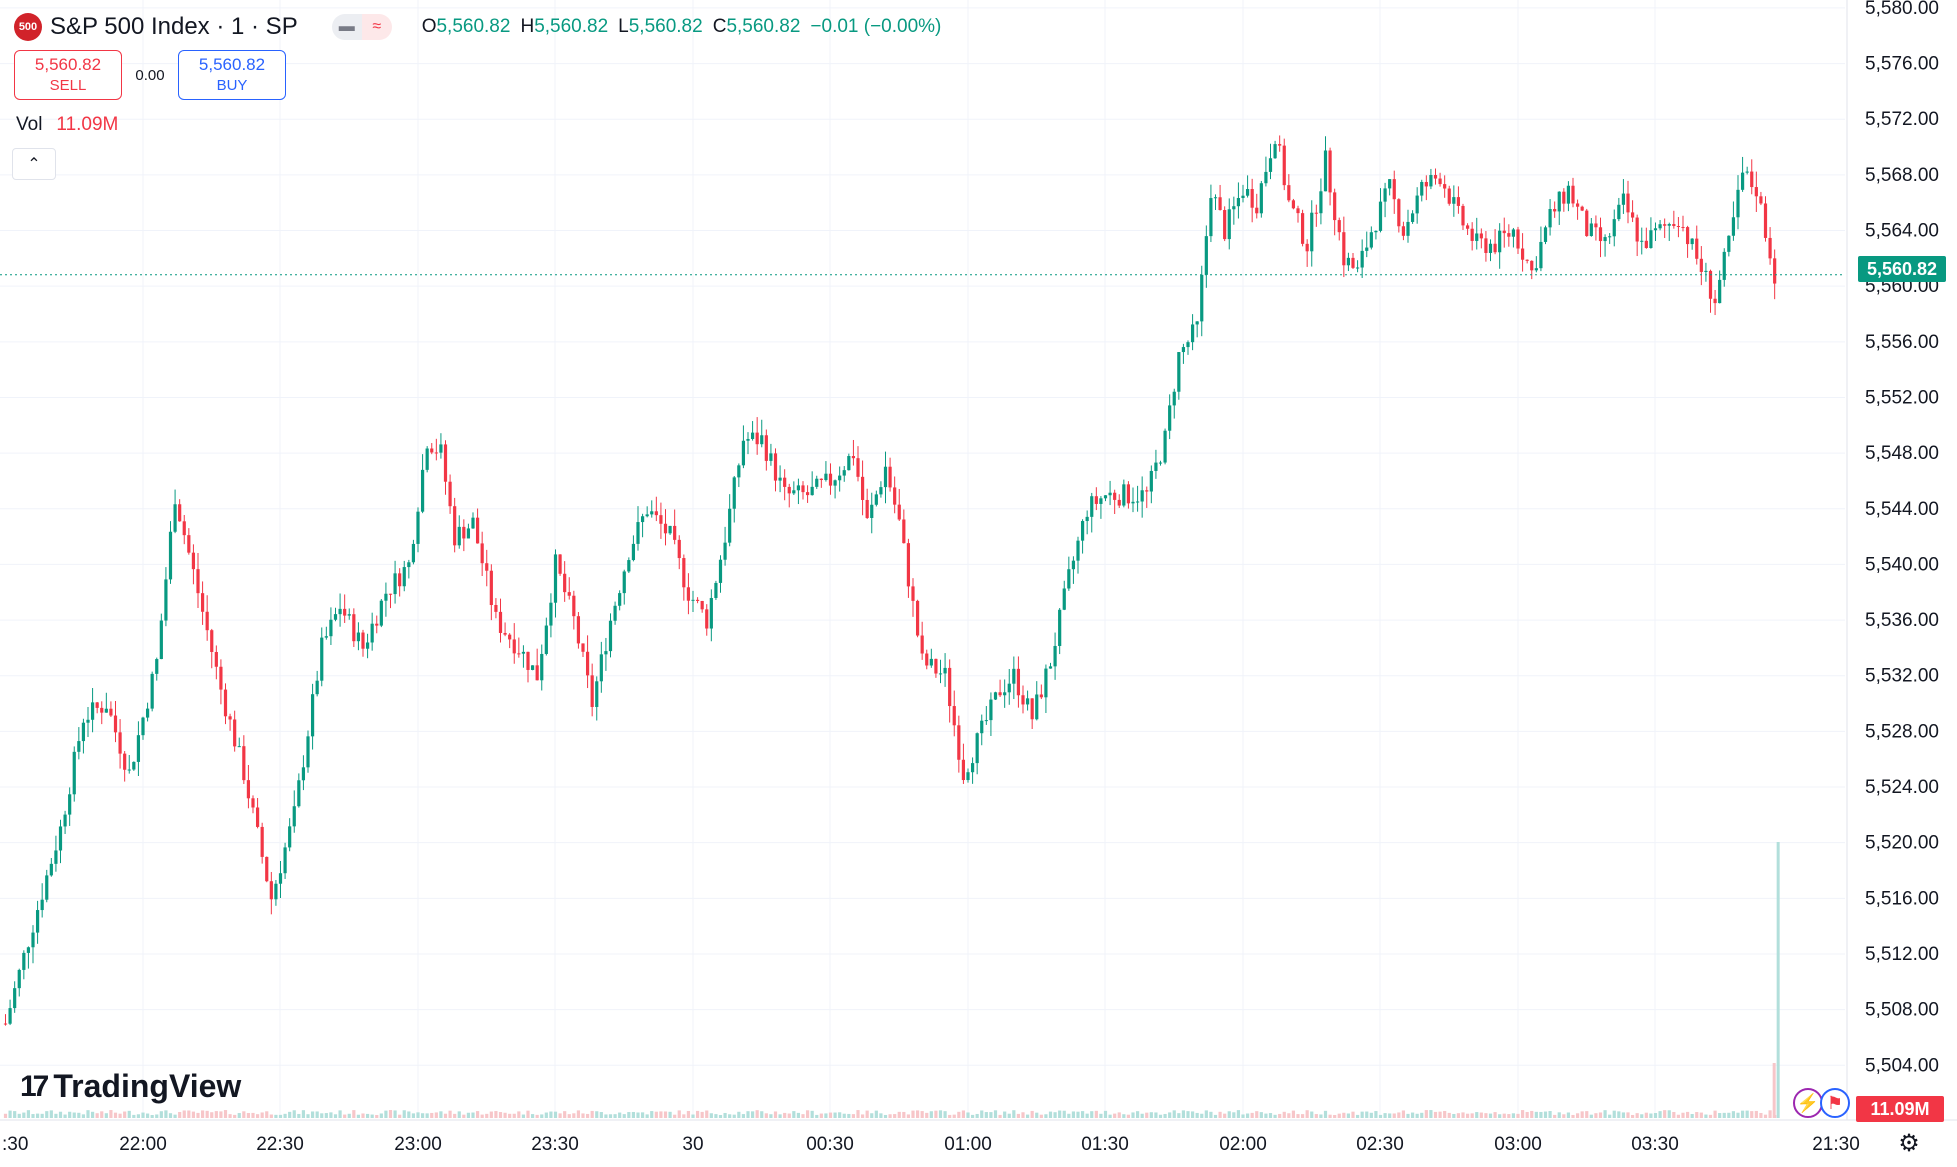 The image size is (1957, 1167). Describe the element at coordinates (1518, 1144) in the screenshot. I see `time-tick-label: 03:00` at that location.